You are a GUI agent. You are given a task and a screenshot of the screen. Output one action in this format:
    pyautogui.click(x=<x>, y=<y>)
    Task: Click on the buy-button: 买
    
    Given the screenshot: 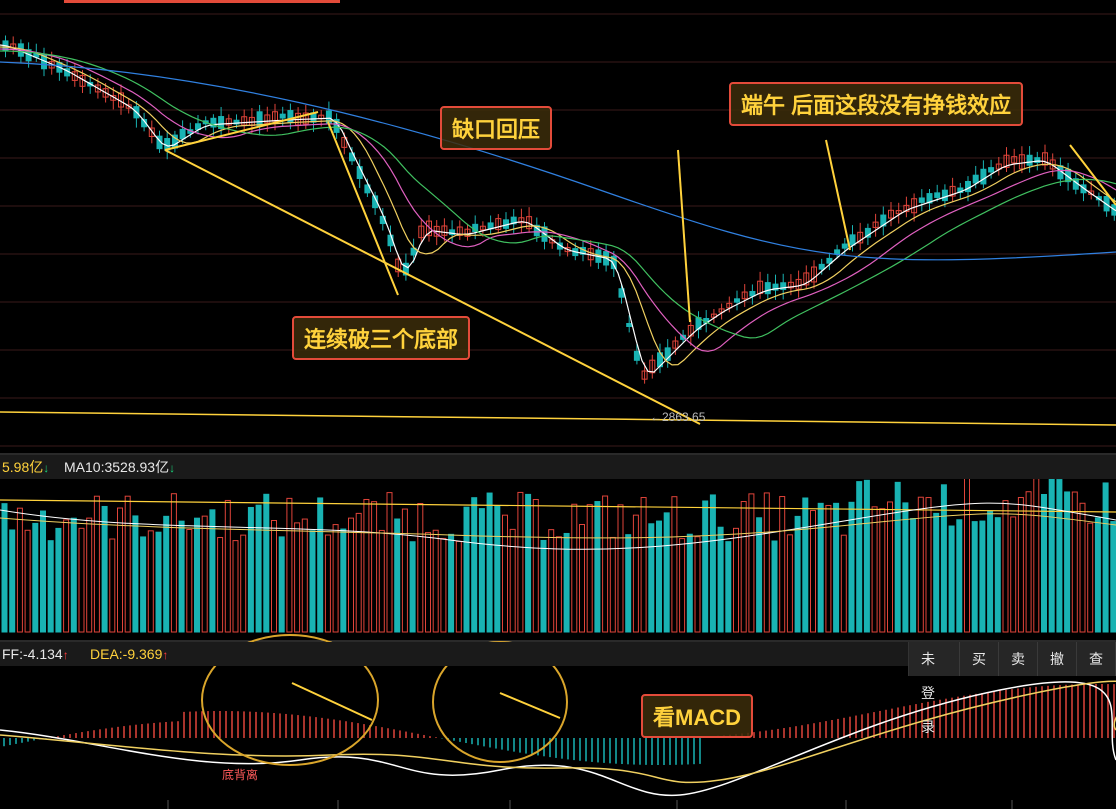 What is the action you would take?
    pyautogui.click(x=979, y=659)
    